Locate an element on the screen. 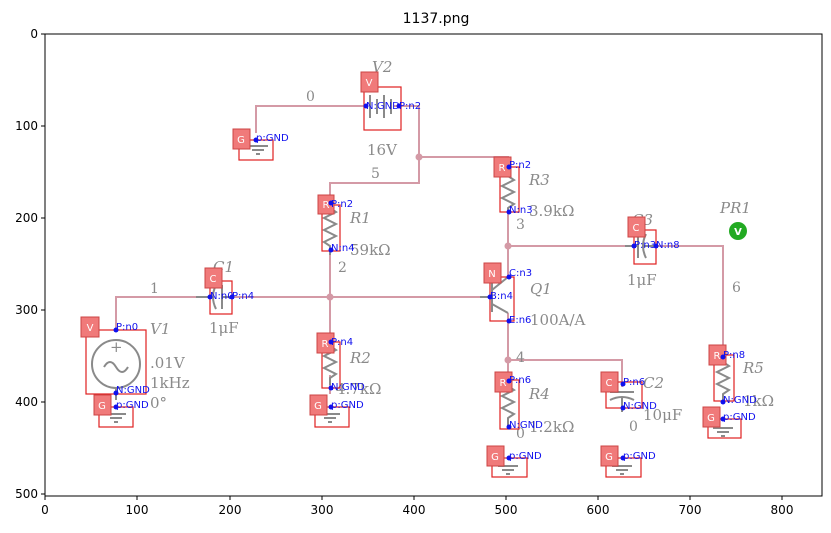 The image size is (831, 533). net-label: 6 is located at coordinates (736, 288).